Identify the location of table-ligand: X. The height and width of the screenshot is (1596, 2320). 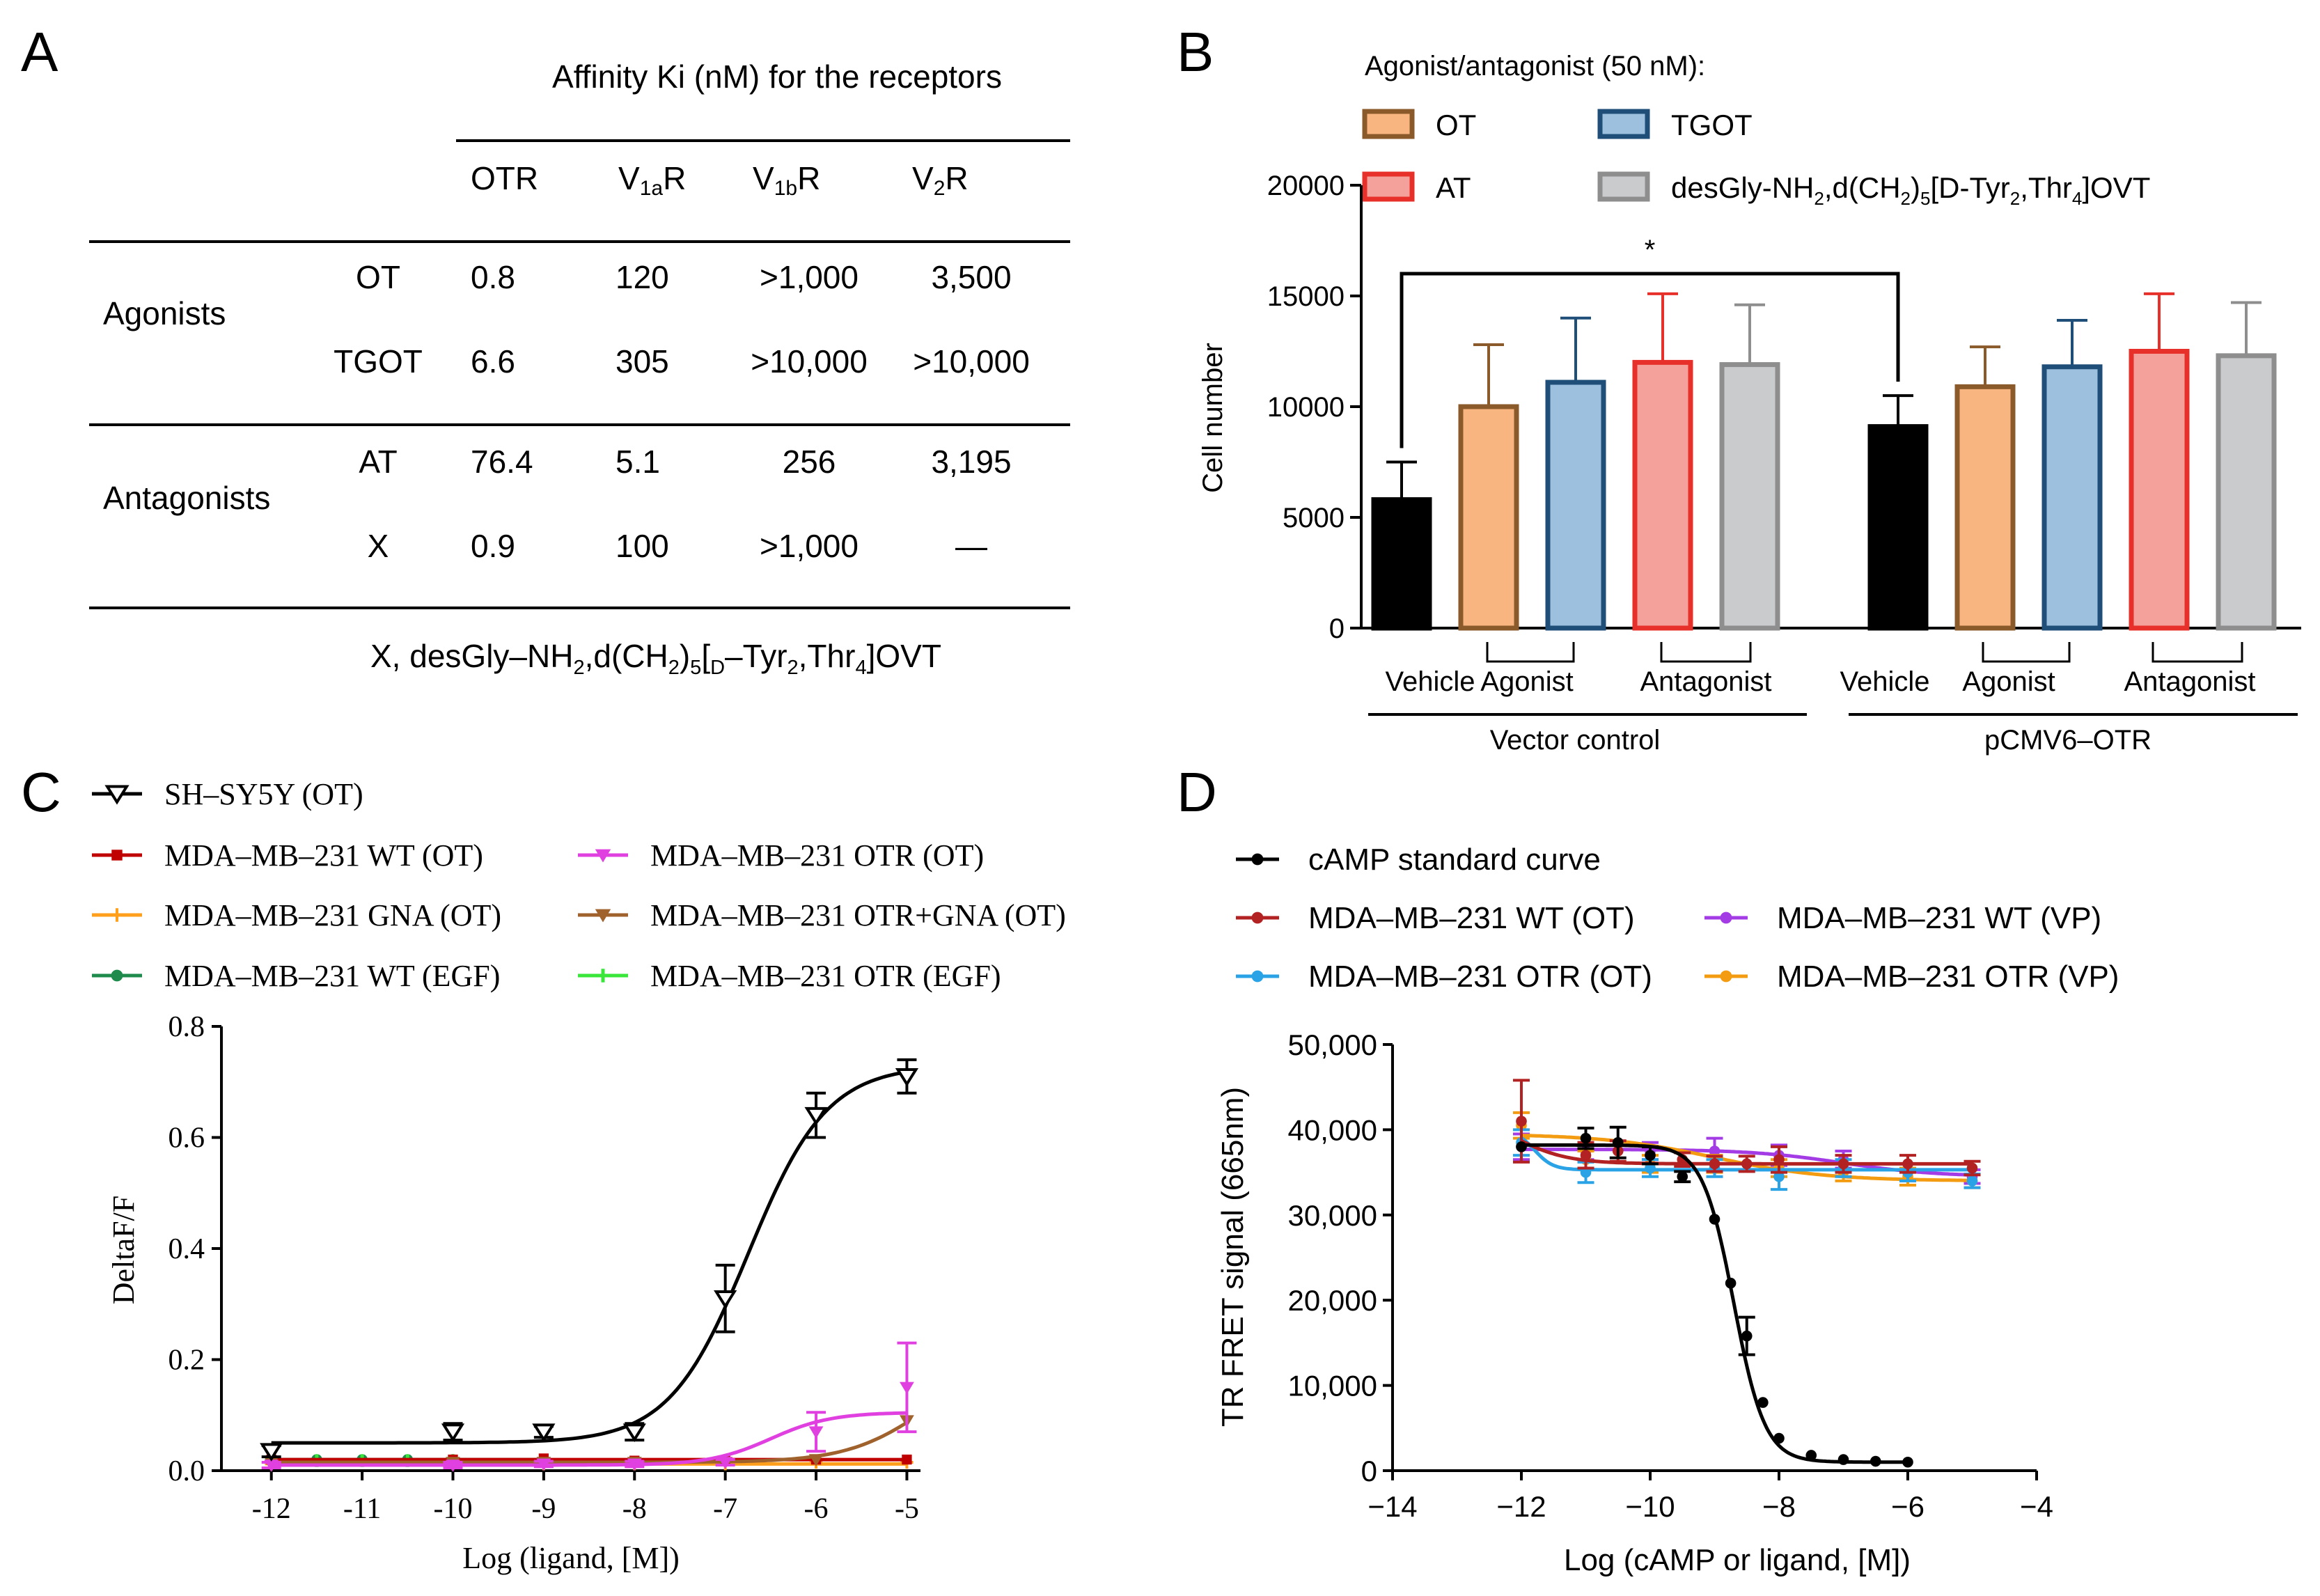
(378, 546).